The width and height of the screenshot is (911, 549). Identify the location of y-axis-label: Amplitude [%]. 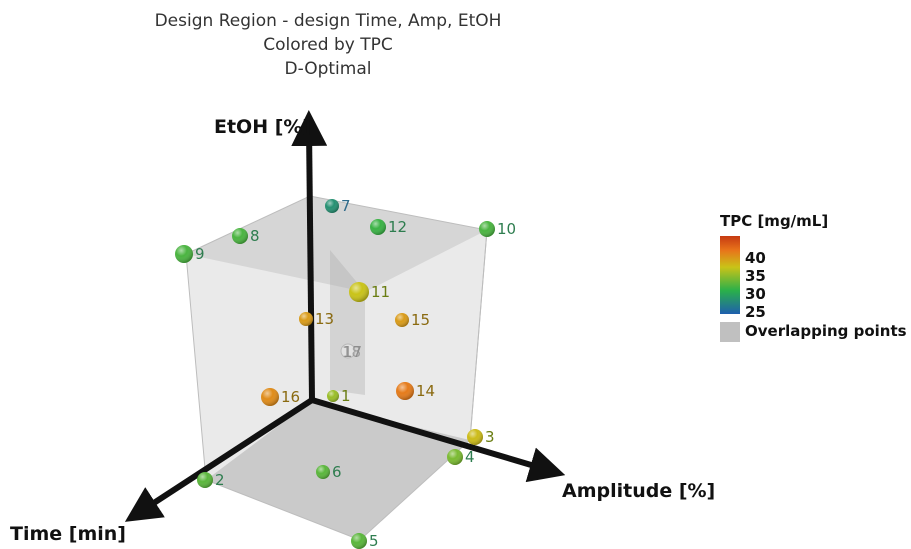
(638, 491).